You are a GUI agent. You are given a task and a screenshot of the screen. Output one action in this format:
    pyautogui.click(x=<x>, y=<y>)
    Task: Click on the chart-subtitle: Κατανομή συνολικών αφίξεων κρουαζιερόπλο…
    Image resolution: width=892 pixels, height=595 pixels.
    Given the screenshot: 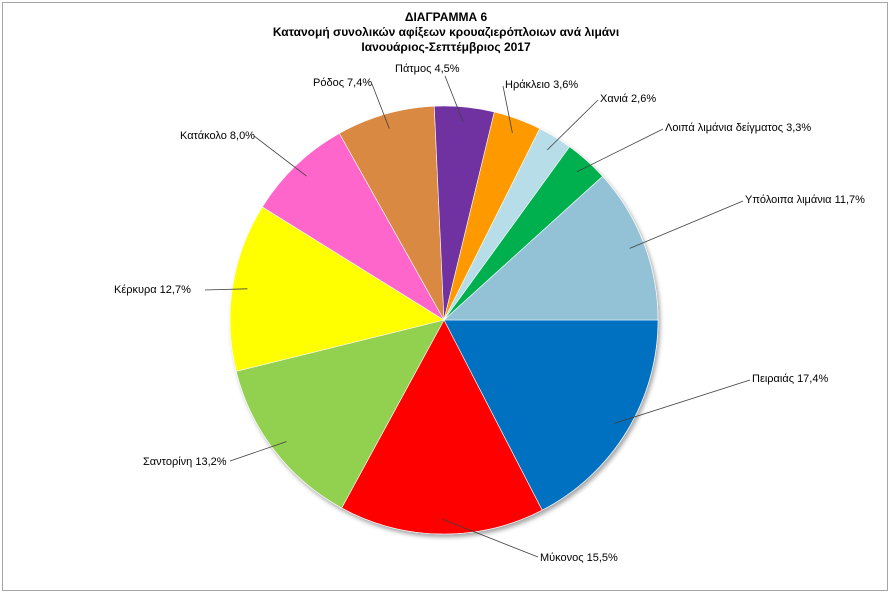 What is the action you would take?
    pyautogui.click(x=446, y=32)
    